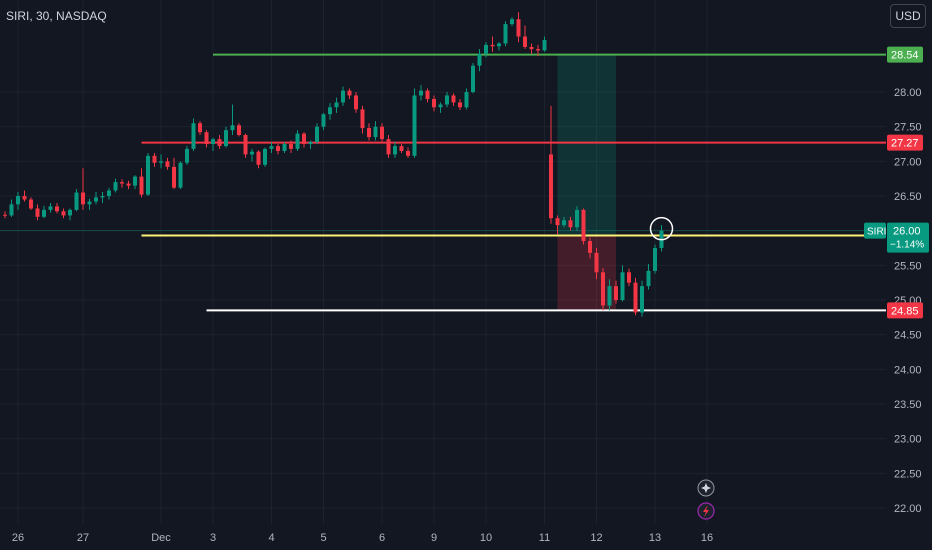 The width and height of the screenshot is (932, 550). I want to click on price-tick-label: 22.50, so click(908, 474).